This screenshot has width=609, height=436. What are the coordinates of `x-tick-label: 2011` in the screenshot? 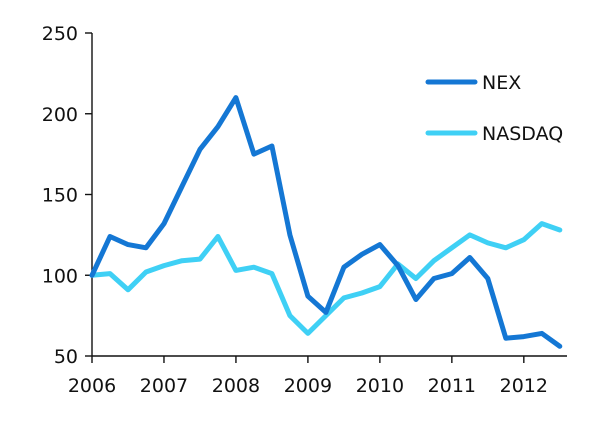 It's located at (452, 386).